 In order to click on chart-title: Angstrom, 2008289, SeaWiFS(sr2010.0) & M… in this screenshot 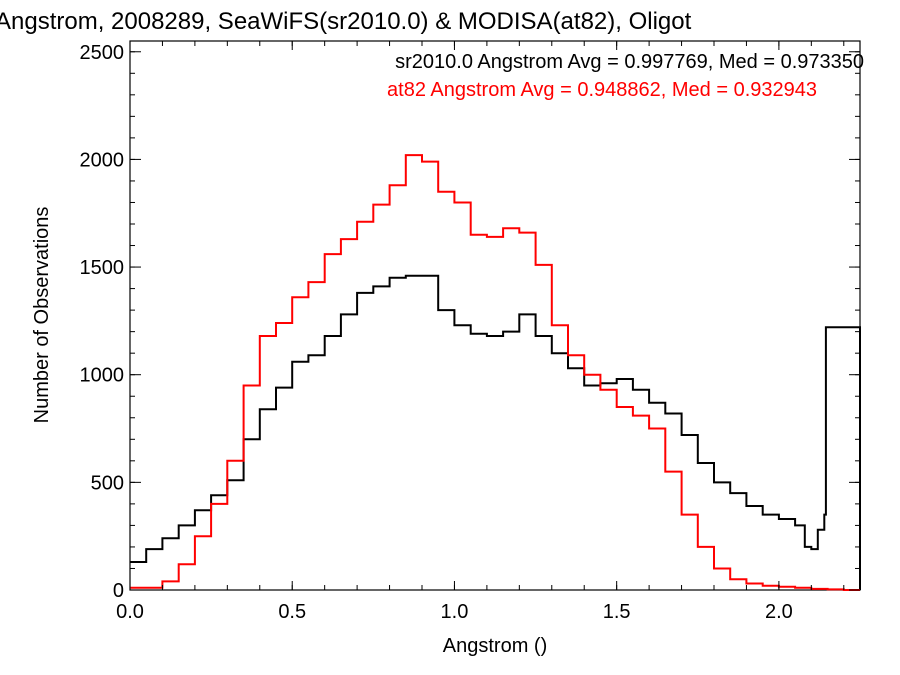, I will do `click(346, 21)`.